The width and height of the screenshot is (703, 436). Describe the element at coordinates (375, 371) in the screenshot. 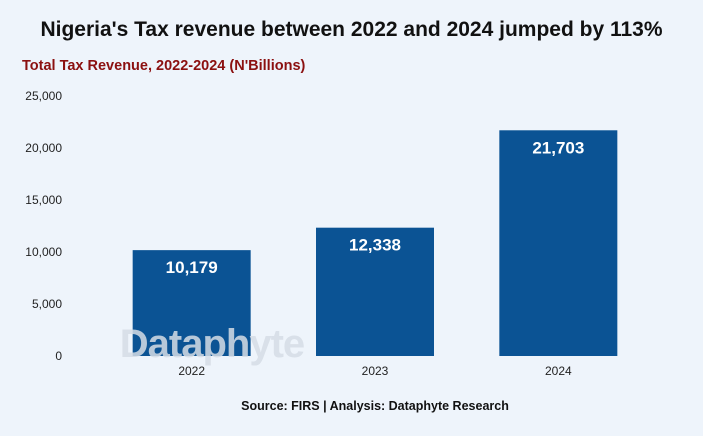

I see `x-tick-label: 2023` at that location.